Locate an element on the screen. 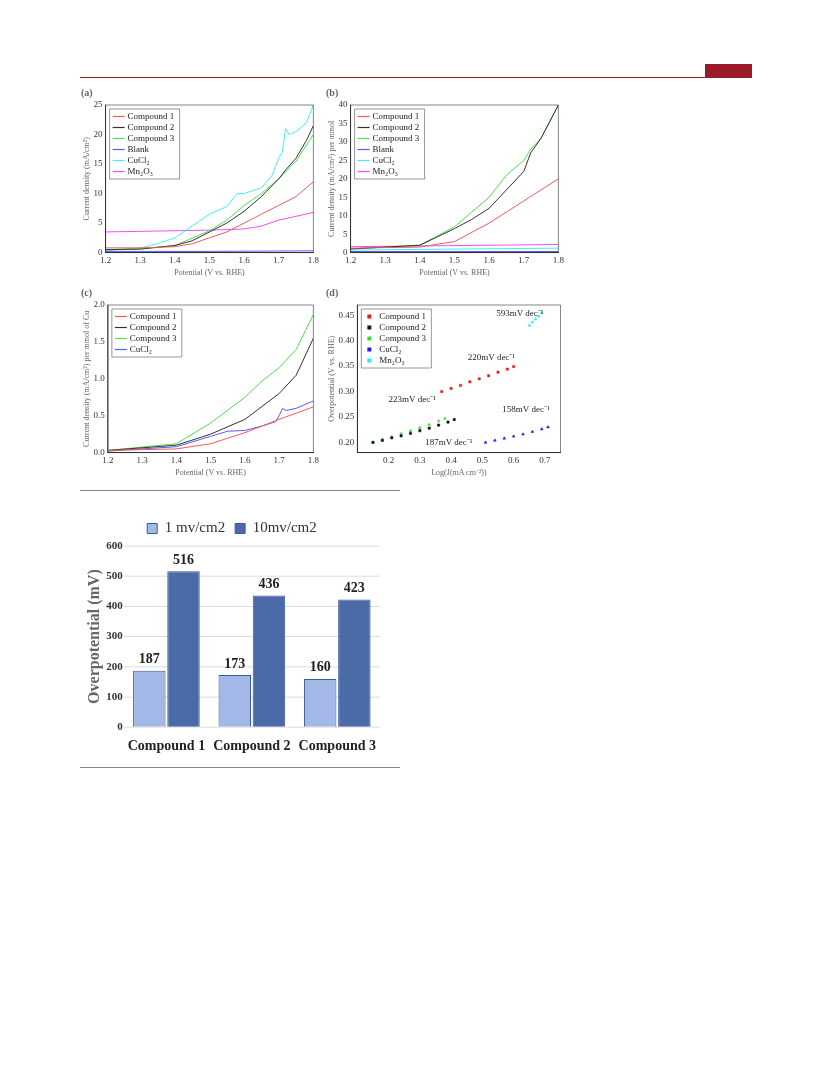  y-axis-title: Current density (mA/cm²) per mmol is located at coordinates (331, 178).